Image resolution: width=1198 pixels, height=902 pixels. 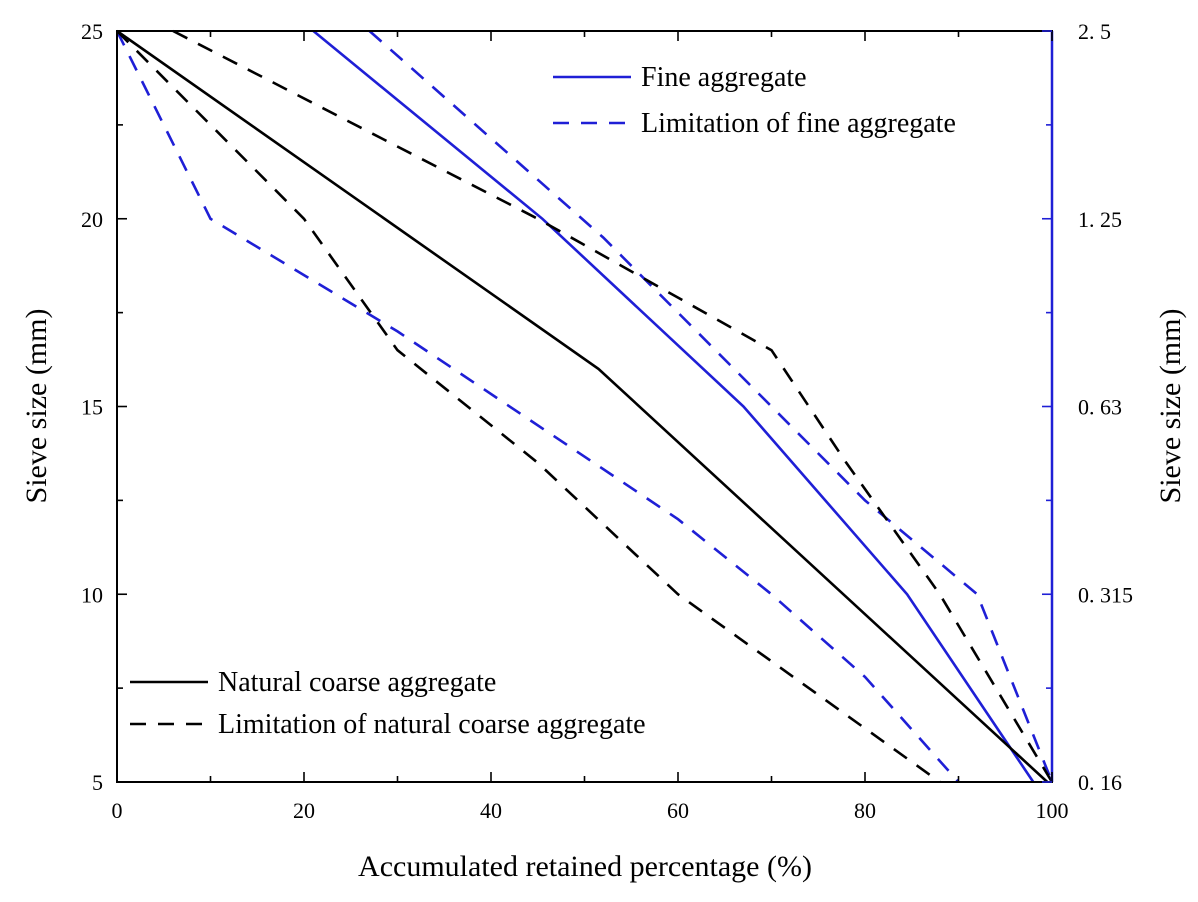 I want to click on y-tick-label-right: 2. 5, so click(x=1094, y=31).